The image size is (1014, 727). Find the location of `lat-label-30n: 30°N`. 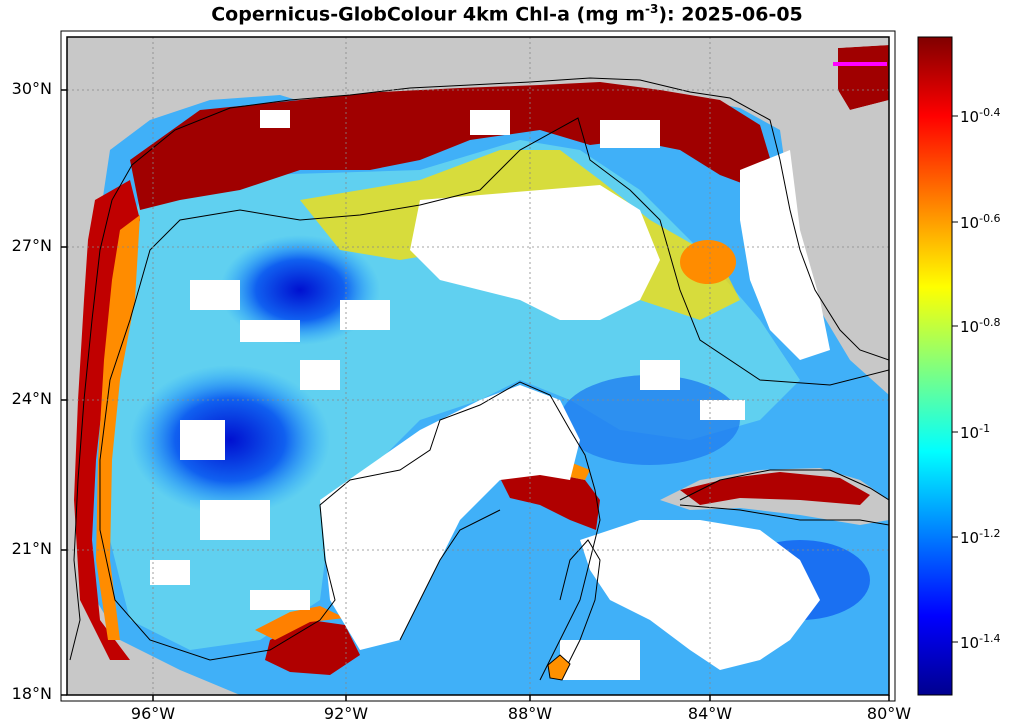

lat-label-30n: 30°N is located at coordinates (31, 88).